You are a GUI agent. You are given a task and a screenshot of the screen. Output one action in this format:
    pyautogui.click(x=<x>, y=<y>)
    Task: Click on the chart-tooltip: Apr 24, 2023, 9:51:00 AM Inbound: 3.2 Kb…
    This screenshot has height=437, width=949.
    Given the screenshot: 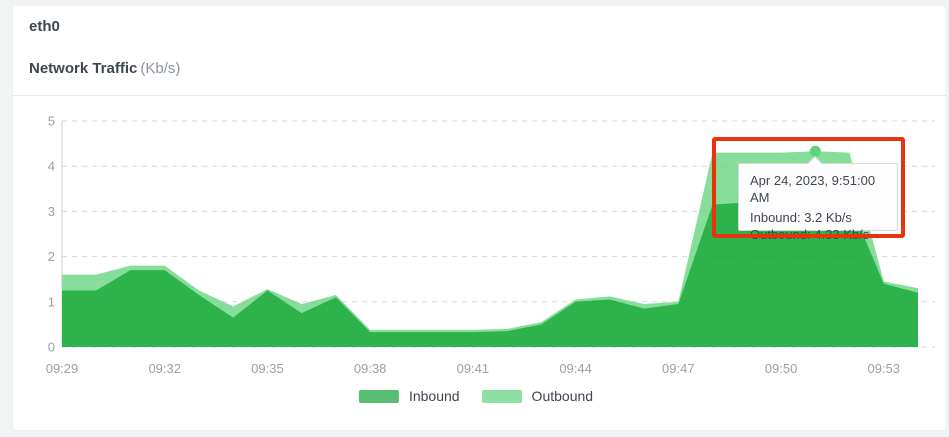 What is the action you would take?
    pyautogui.click(x=818, y=198)
    